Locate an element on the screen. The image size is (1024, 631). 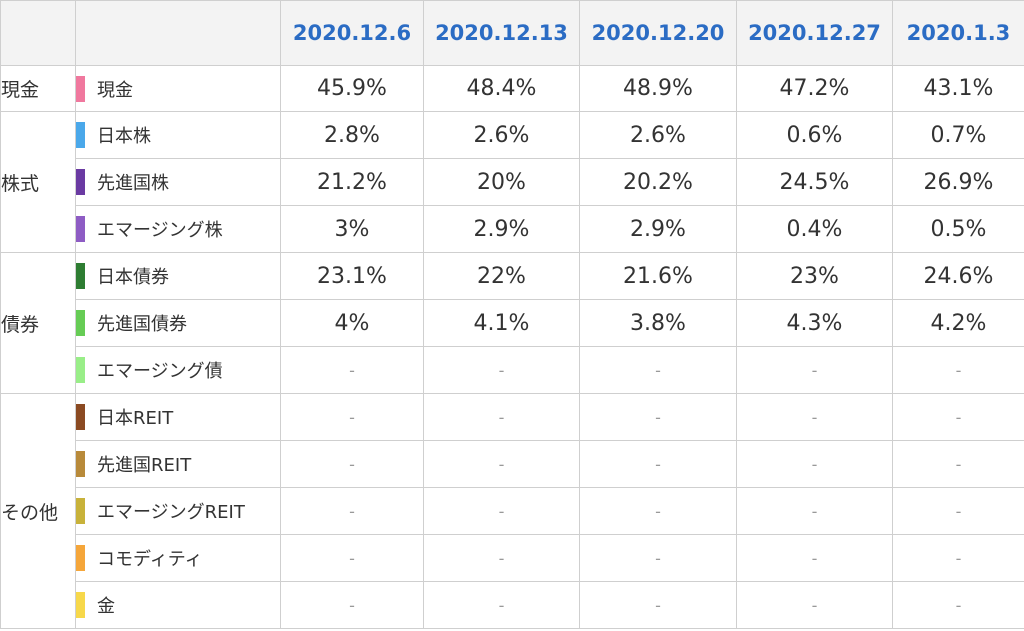
date-header: 2020.12.20 is located at coordinates (658, 33).